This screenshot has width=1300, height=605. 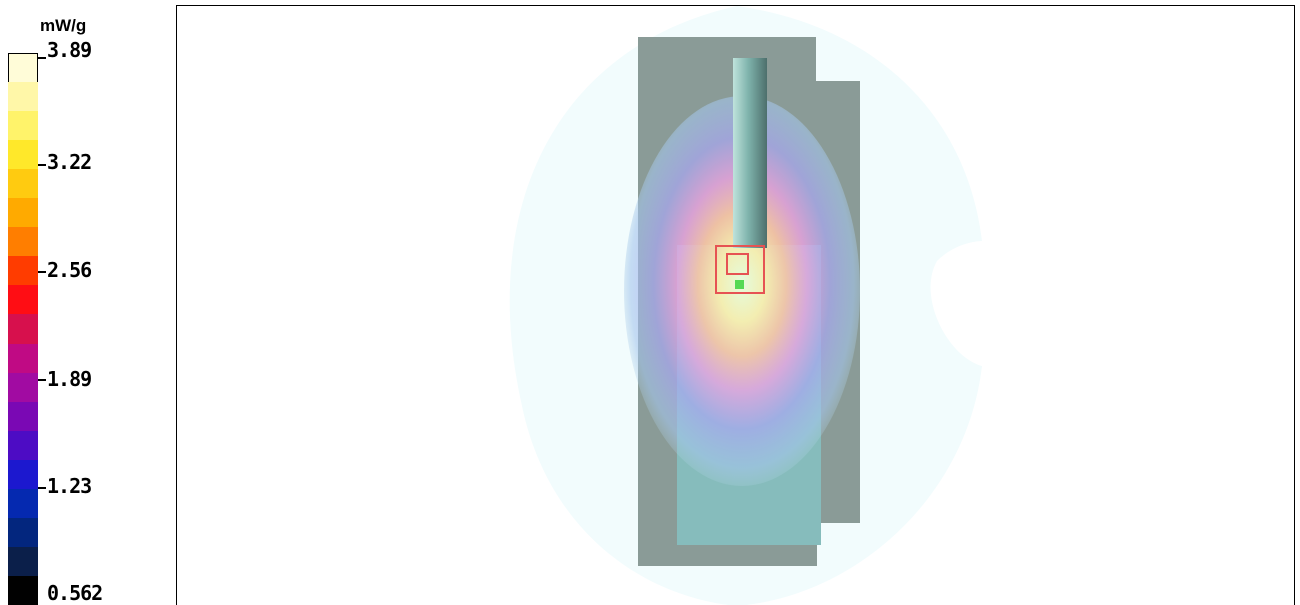 I want to click on zoom-scan-inner-box, so click(x=737, y=264).